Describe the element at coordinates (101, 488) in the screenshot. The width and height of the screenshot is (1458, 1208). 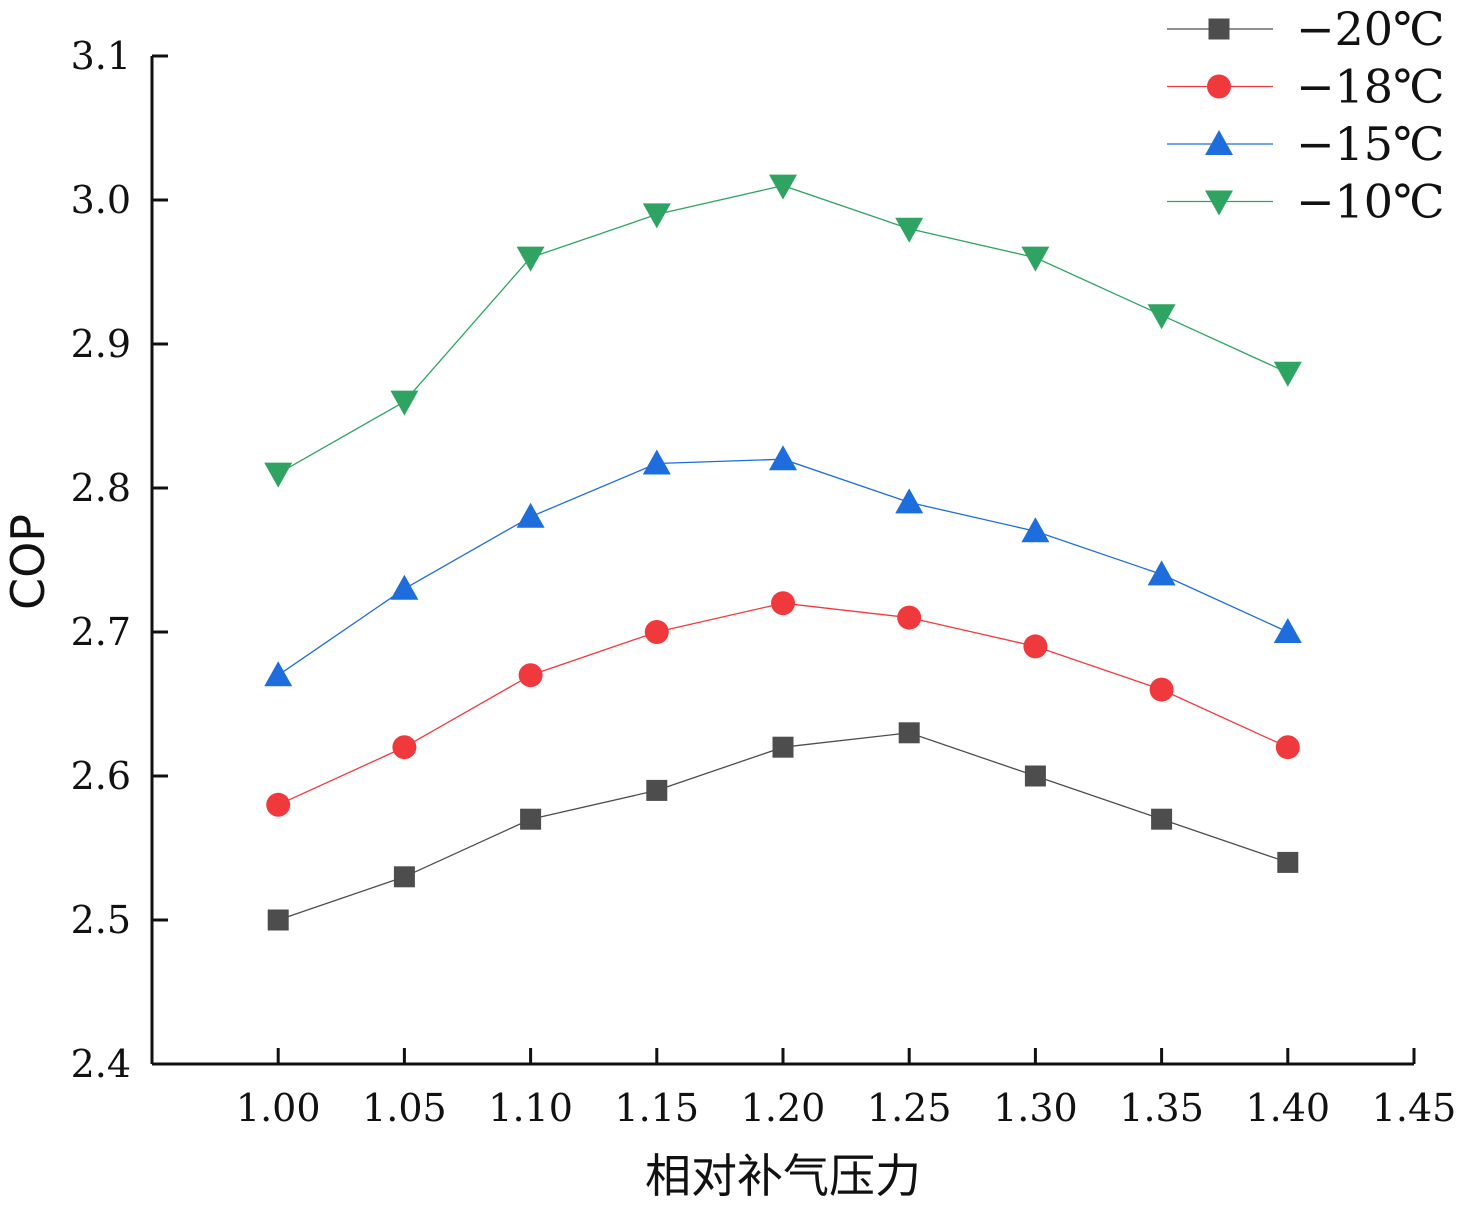
I see `y-tick-label: 2.8` at that location.